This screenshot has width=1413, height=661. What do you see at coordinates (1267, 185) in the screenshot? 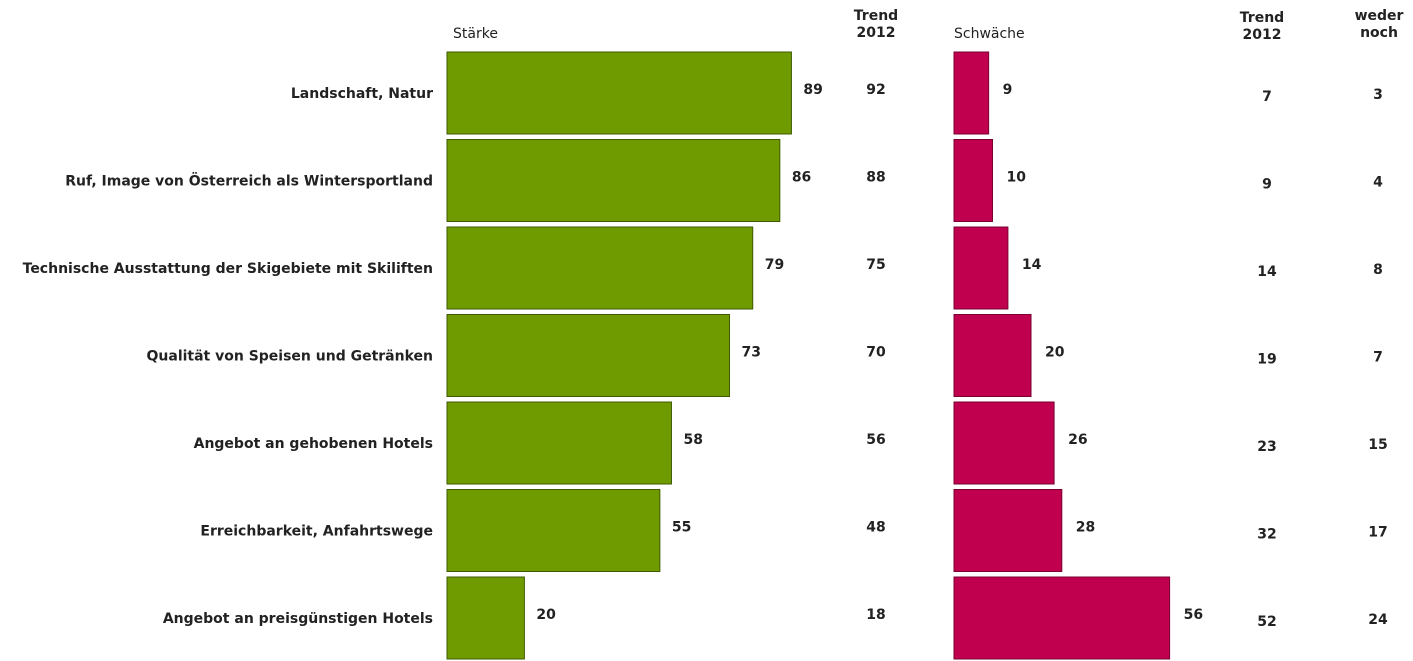
I see `trend-2012-weakness-value: 9` at bounding box center [1267, 185].